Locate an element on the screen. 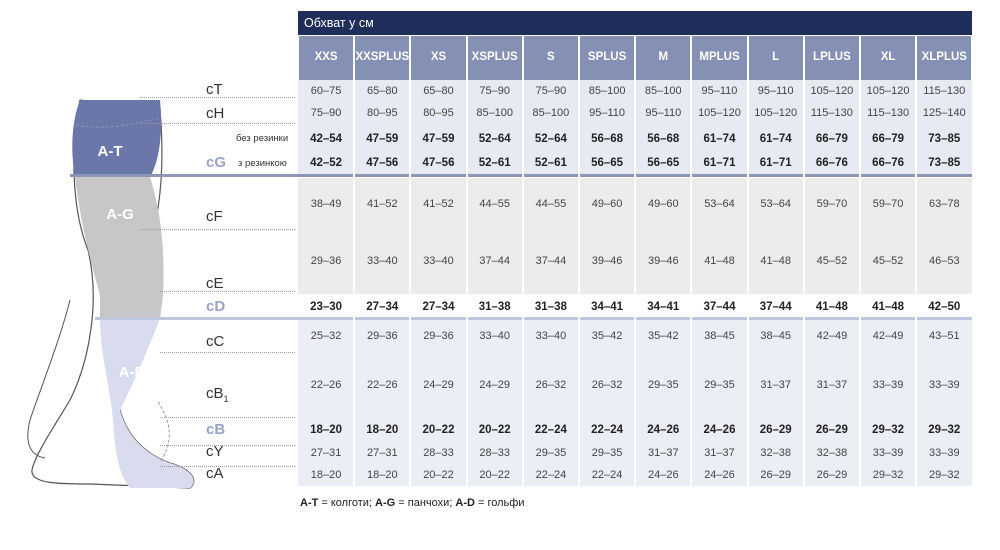 The width and height of the screenshot is (1000, 550). table-cell: 125–140 is located at coordinates (944, 113).